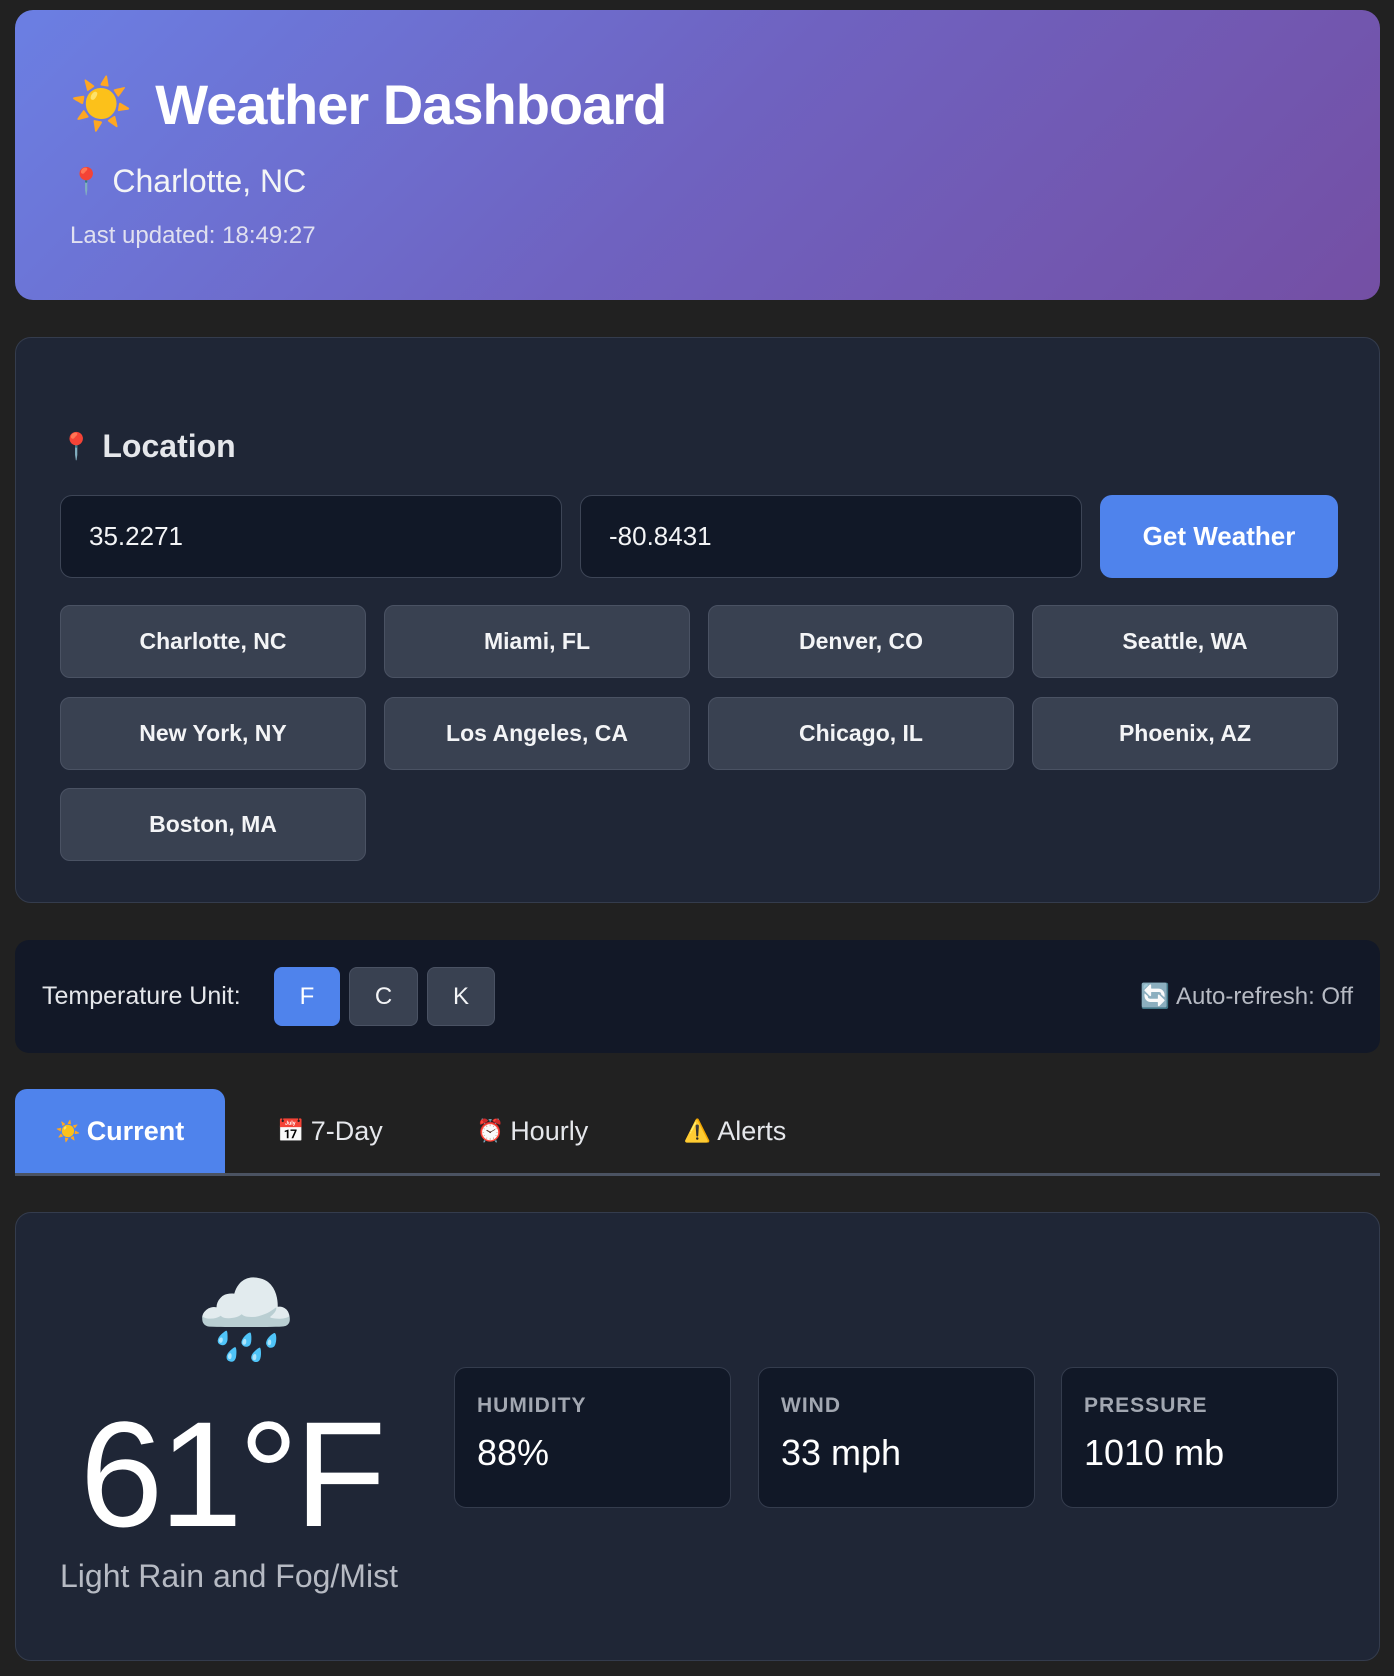 The width and height of the screenshot is (1394, 1676). I want to click on latitude-input, so click(311, 536).